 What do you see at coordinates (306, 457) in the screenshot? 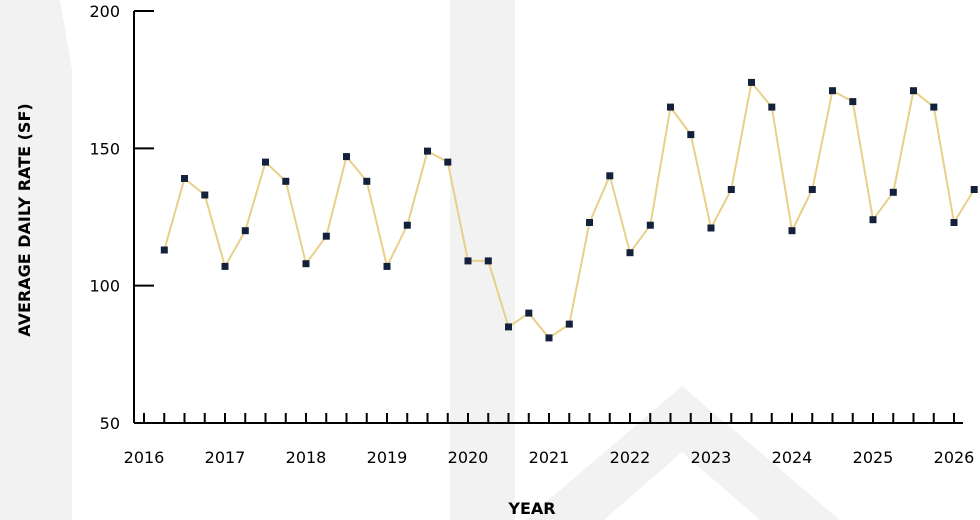
I see `x-tick-label: 2018` at bounding box center [306, 457].